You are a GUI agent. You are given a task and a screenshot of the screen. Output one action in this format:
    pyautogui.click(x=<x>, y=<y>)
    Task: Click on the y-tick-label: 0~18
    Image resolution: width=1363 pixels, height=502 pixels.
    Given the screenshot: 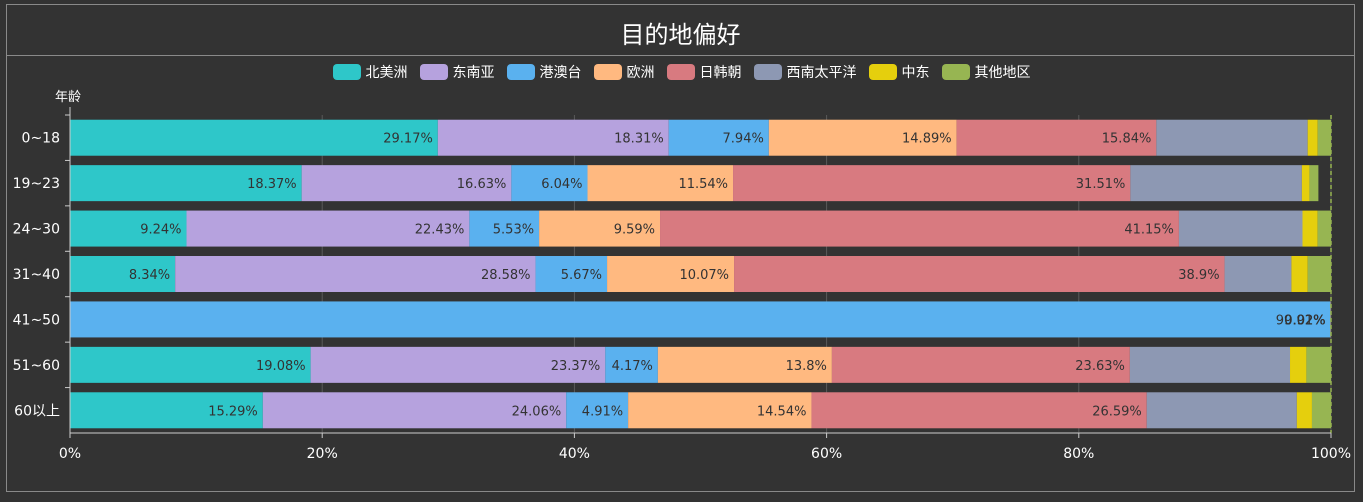 What is the action you would take?
    pyautogui.click(x=41, y=139)
    